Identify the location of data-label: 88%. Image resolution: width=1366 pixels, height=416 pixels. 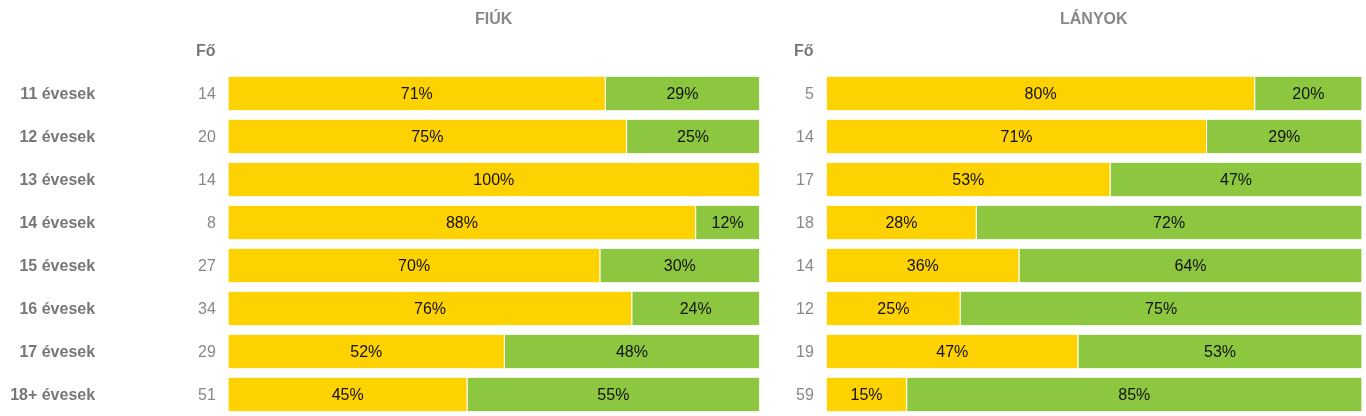
(461, 222).